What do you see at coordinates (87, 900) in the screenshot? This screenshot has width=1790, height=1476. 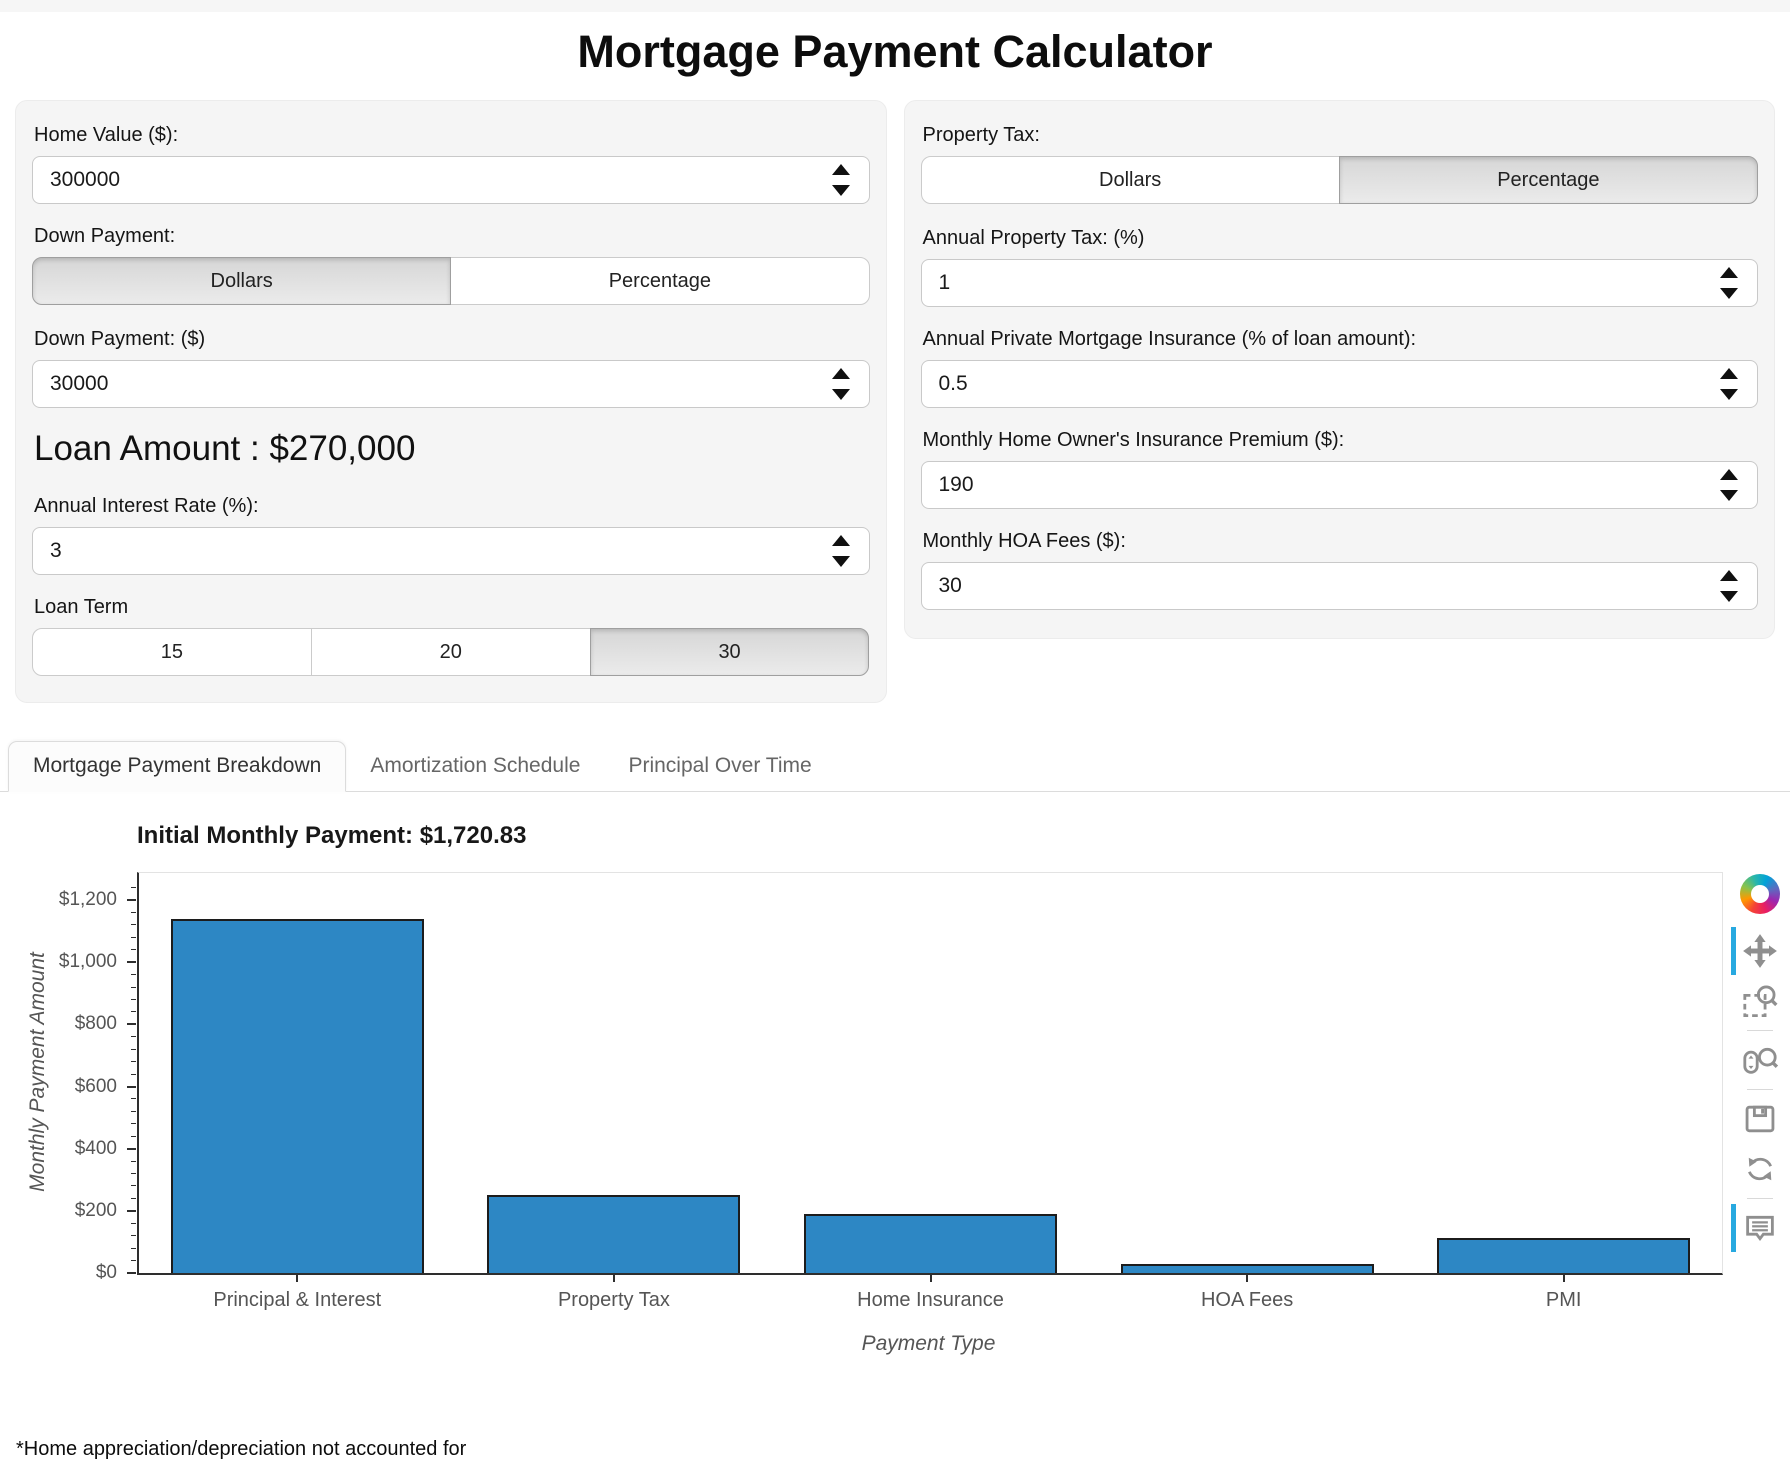 I see `y-tick-label: $1,200` at bounding box center [87, 900].